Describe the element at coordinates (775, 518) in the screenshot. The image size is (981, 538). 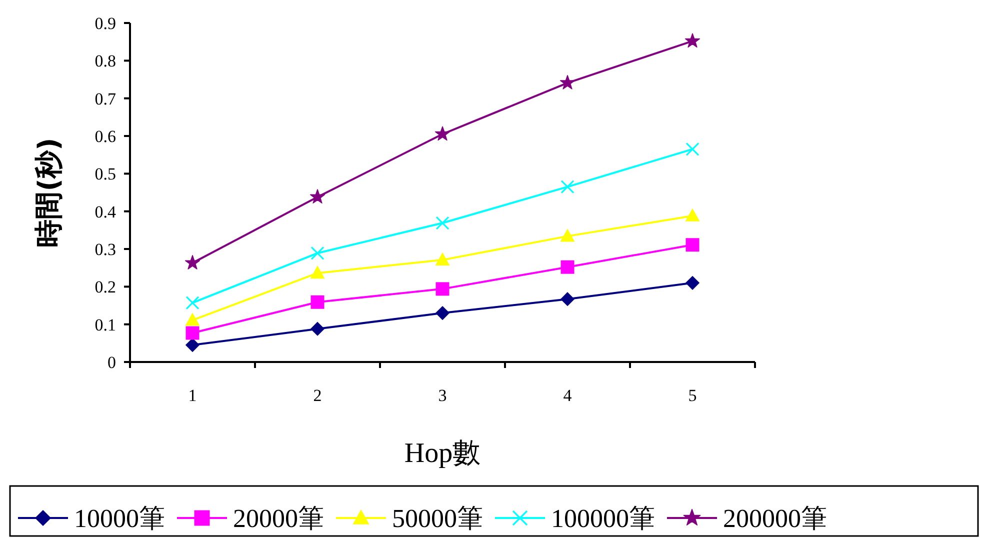
I see `legend-label: 200000筆` at that location.